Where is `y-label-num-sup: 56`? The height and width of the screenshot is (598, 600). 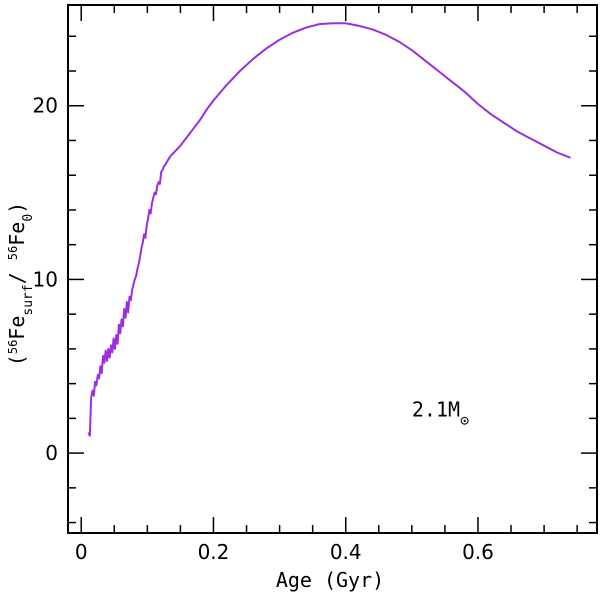 y-label-num-sup: 56 is located at coordinates (13, 347).